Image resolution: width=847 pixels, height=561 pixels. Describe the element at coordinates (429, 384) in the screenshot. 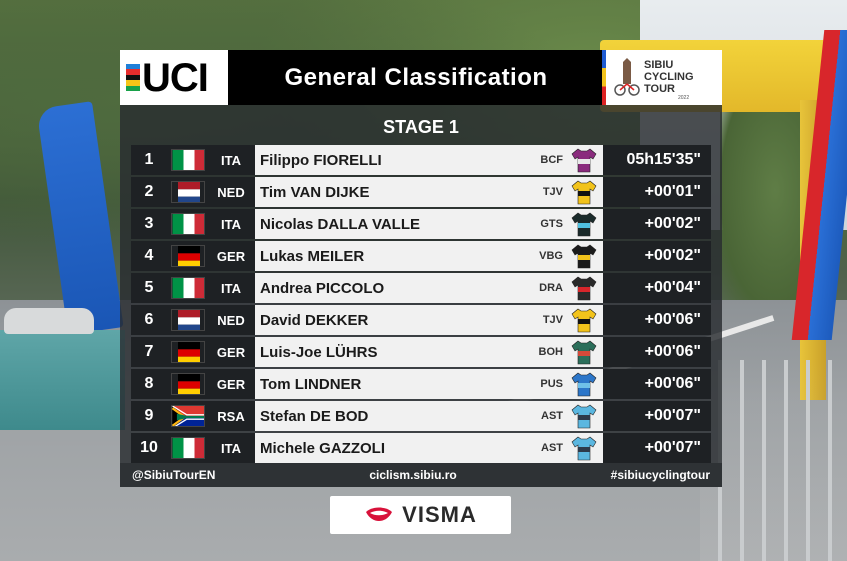

I see `rider-cell: Tom LINDNER PUS` at that location.